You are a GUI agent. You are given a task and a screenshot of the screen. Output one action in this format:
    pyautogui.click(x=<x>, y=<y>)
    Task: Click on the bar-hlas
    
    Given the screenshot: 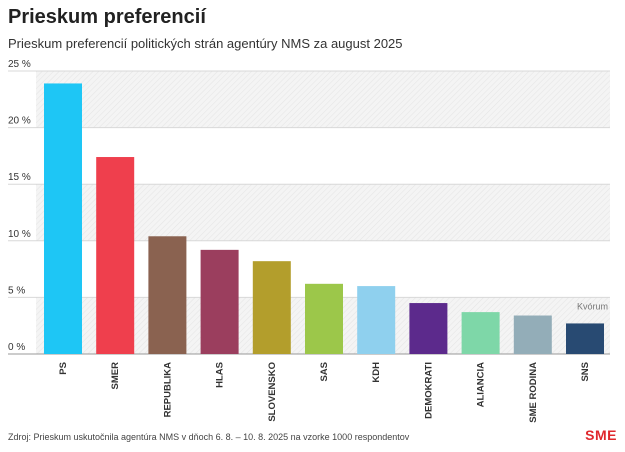 What is the action you would take?
    pyautogui.click(x=219, y=301)
    